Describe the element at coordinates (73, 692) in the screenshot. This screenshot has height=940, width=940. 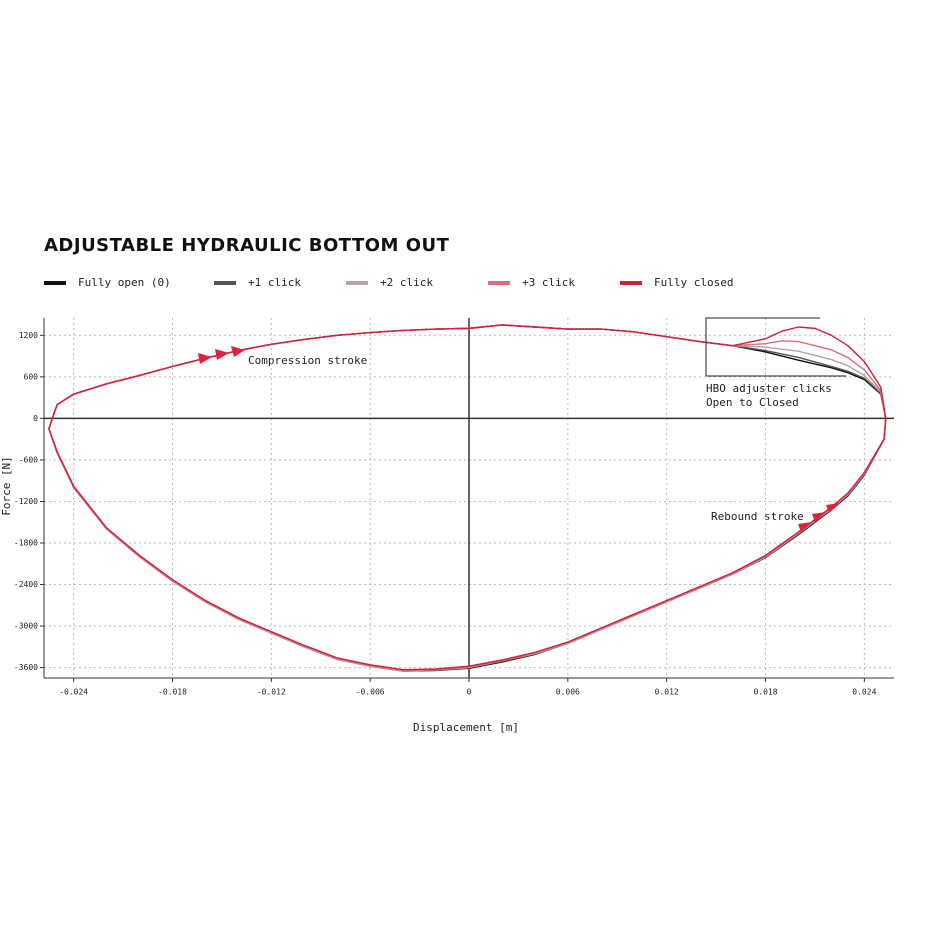
I see `x-tick-label: -0.024` at that location.